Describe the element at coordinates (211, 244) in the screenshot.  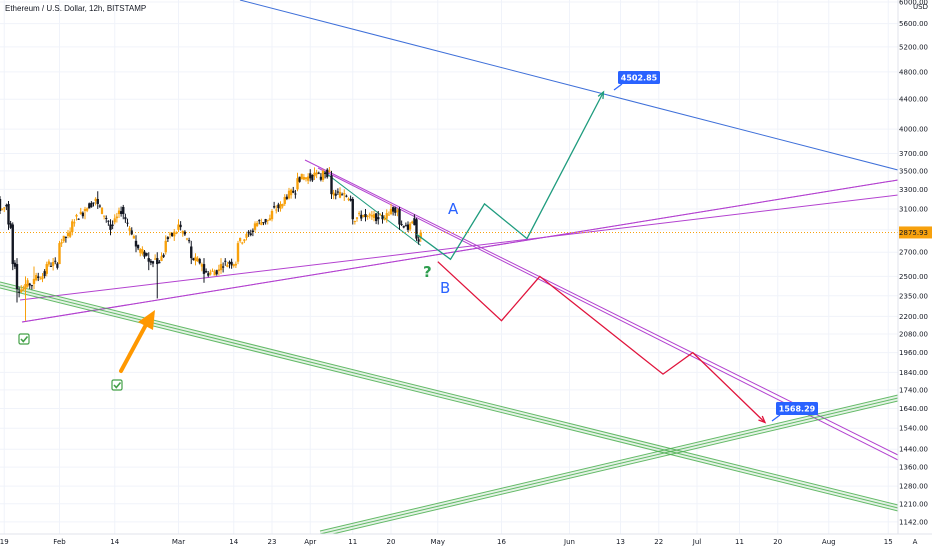
I see `candles-layer` at that location.